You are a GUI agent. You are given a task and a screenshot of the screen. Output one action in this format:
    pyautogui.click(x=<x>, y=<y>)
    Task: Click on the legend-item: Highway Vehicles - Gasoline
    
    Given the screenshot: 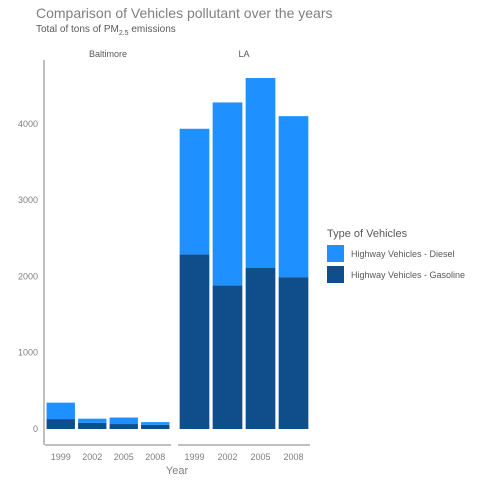 What is the action you would take?
    pyautogui.click(x=396, y=274)
    